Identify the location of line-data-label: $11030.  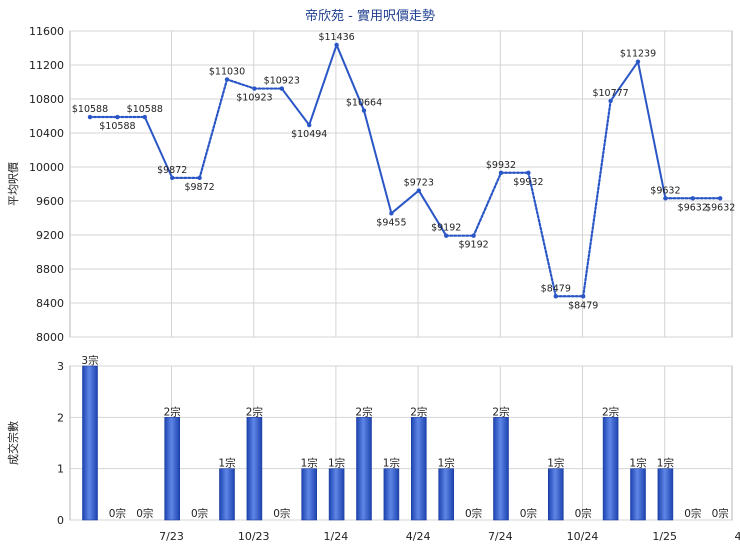
(227, 71).